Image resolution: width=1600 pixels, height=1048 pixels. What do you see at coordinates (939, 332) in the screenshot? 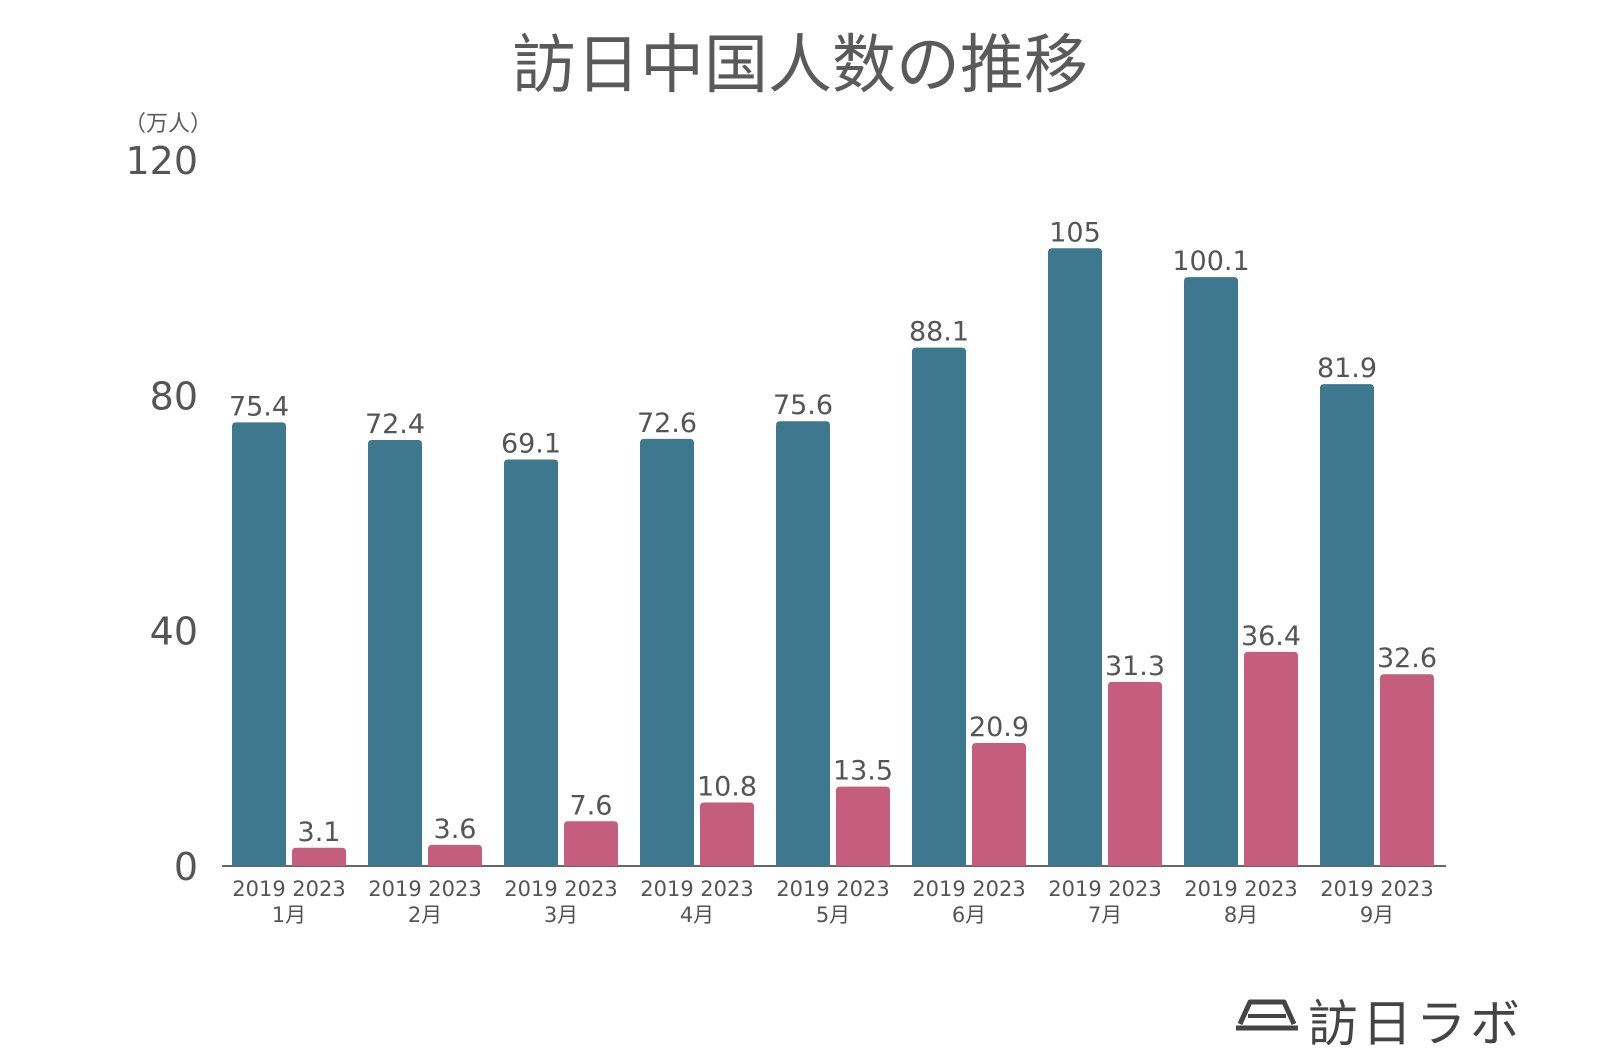
I see `data-label: 88.1` at bounding box center [939, 332].